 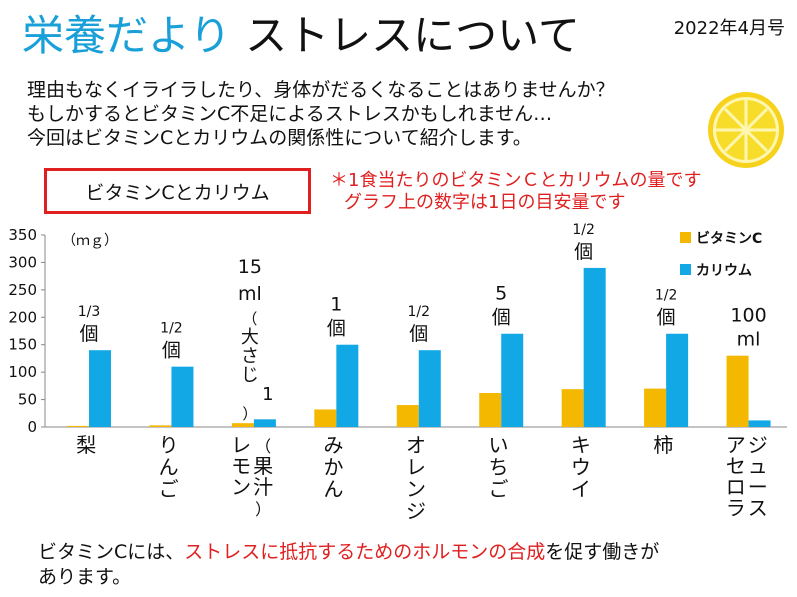 What do you see at coordinates (169, 445) in the screenshot?
I see `category-label-char: り` at bounding box center [169, 445].